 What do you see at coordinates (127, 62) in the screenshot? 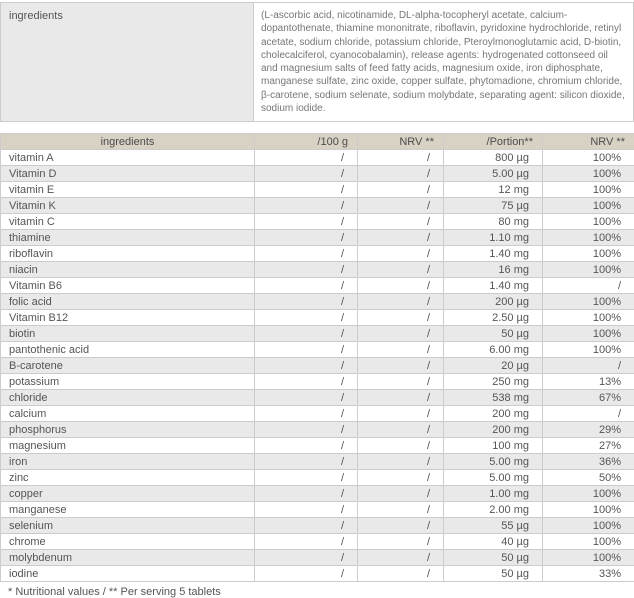
I see `ingredients-section-label: ingredients` at bounding box center [127, 62].